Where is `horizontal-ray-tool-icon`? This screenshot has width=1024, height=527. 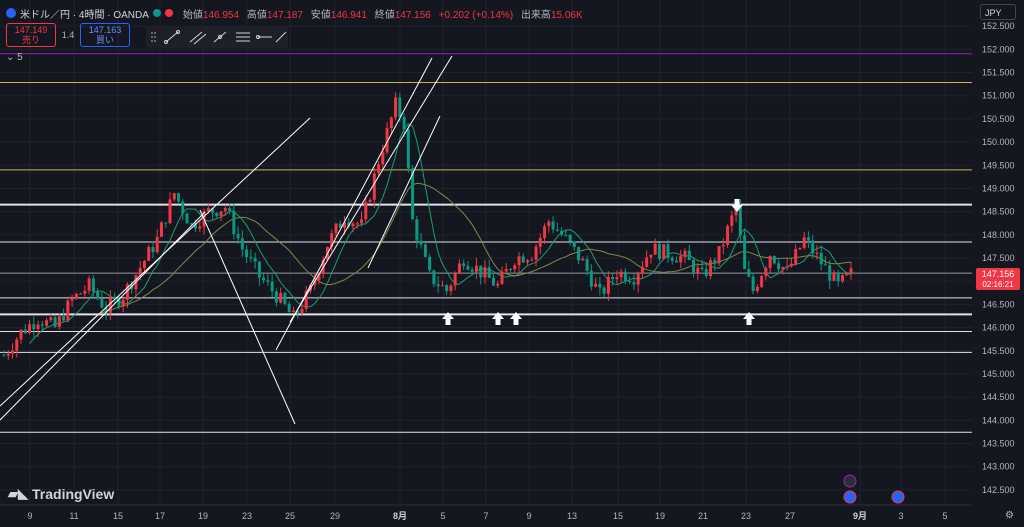
horizontal-ray-tool-icon is located at coordinates (264, 37).